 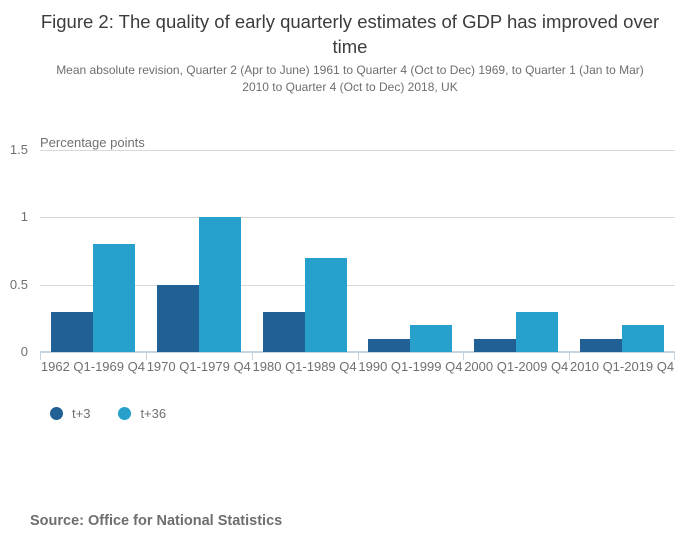 I want to click on bar-t+36-6, so click(x=643, y=338).